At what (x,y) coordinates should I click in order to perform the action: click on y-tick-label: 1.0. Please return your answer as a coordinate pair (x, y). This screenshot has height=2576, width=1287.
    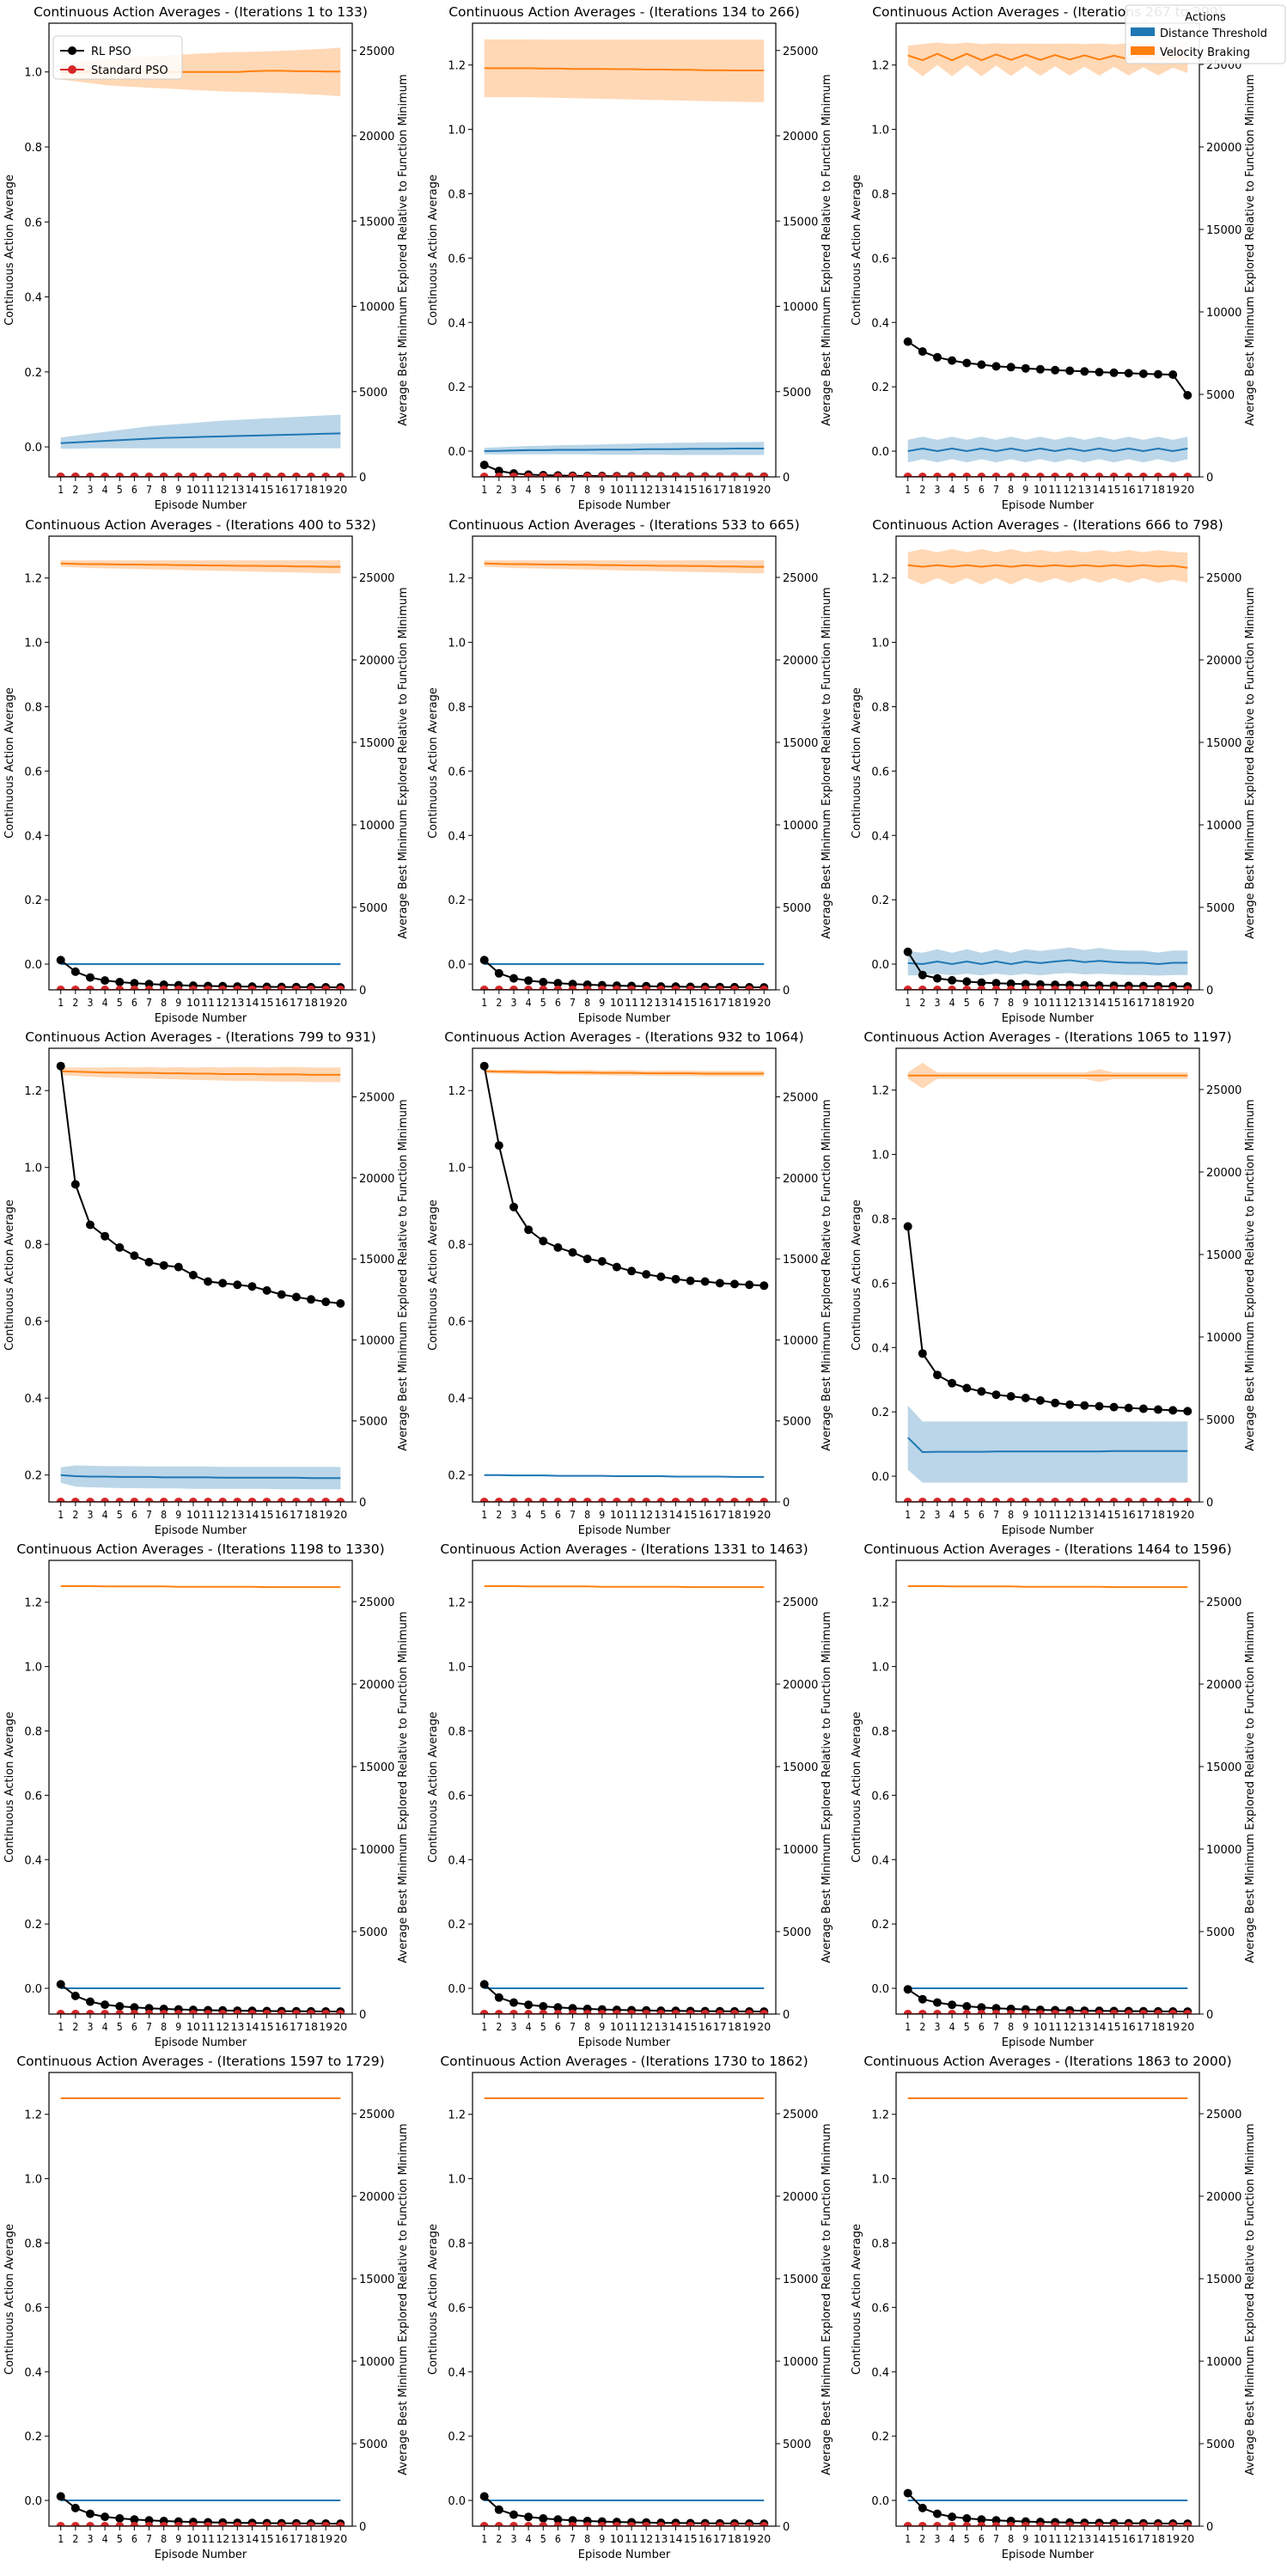
    Looking at the image, I should click on (457, 1169).